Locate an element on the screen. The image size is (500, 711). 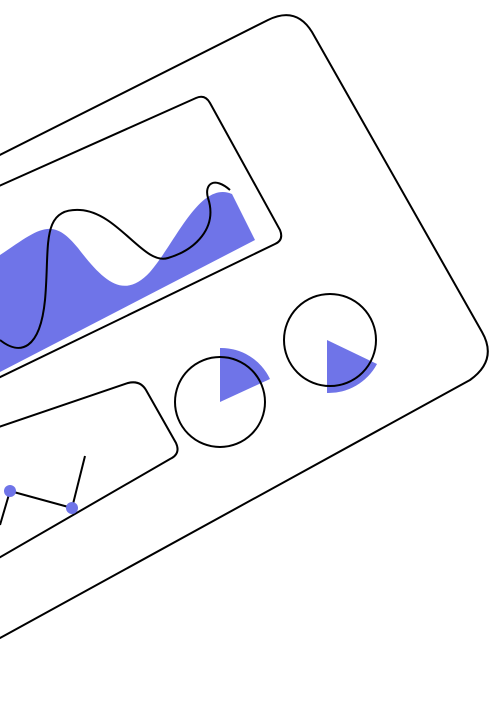
area-chart-fill is located at coordinates (127, 281).